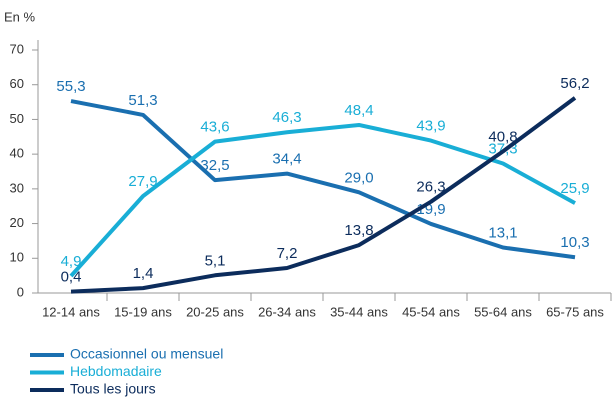 The image size is (614, 409). What do you see at coordinates (358, 177) in the screenshot?
I see `data-label: 29,0` at bounding box center [358, 177].